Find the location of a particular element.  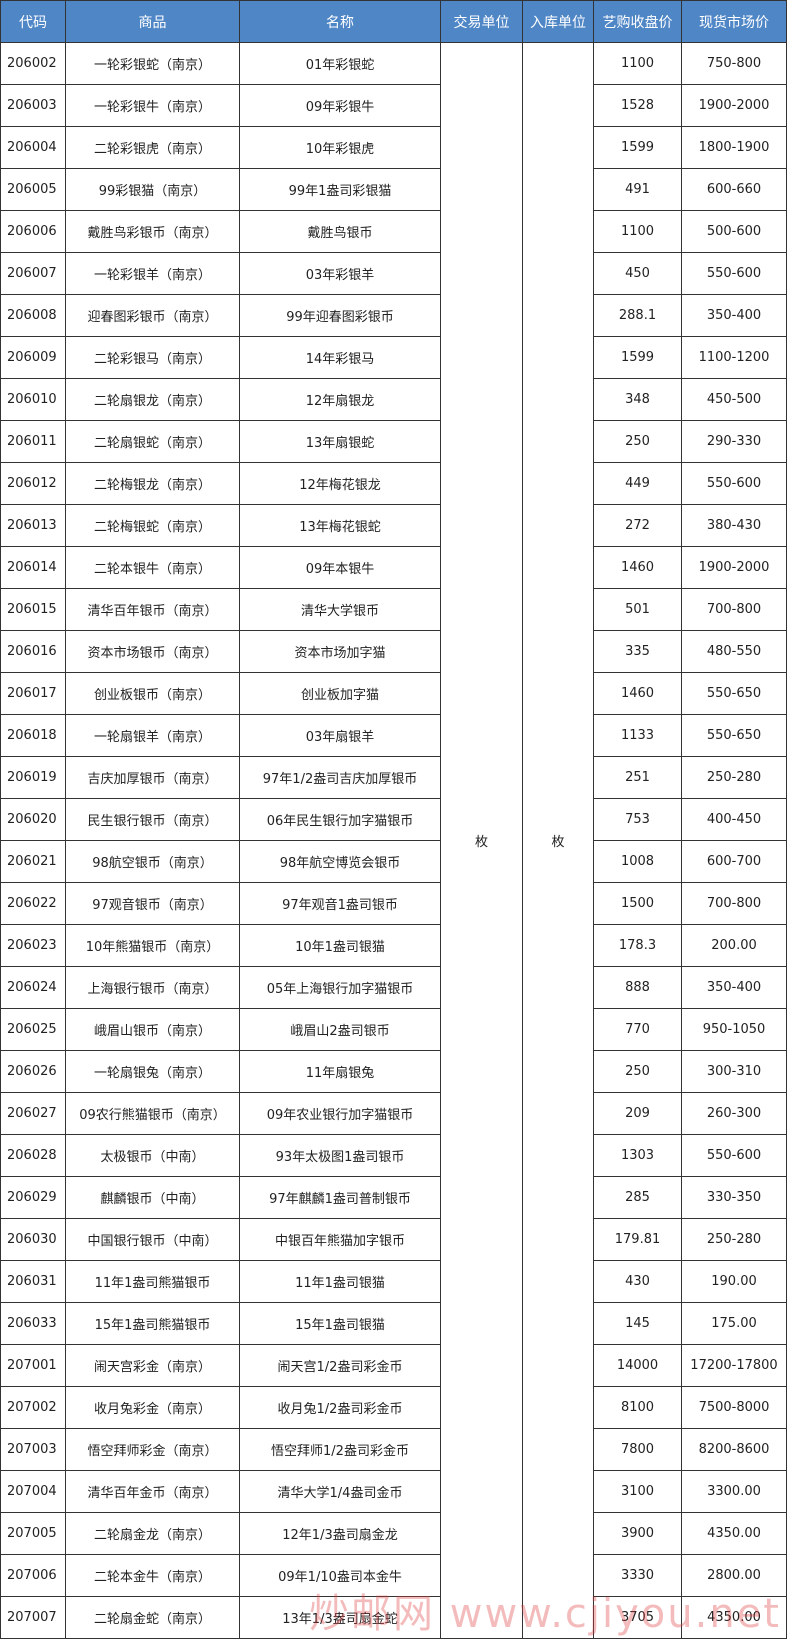

name-cell: 03年扇银羊 is located at coordinates (340, 735).